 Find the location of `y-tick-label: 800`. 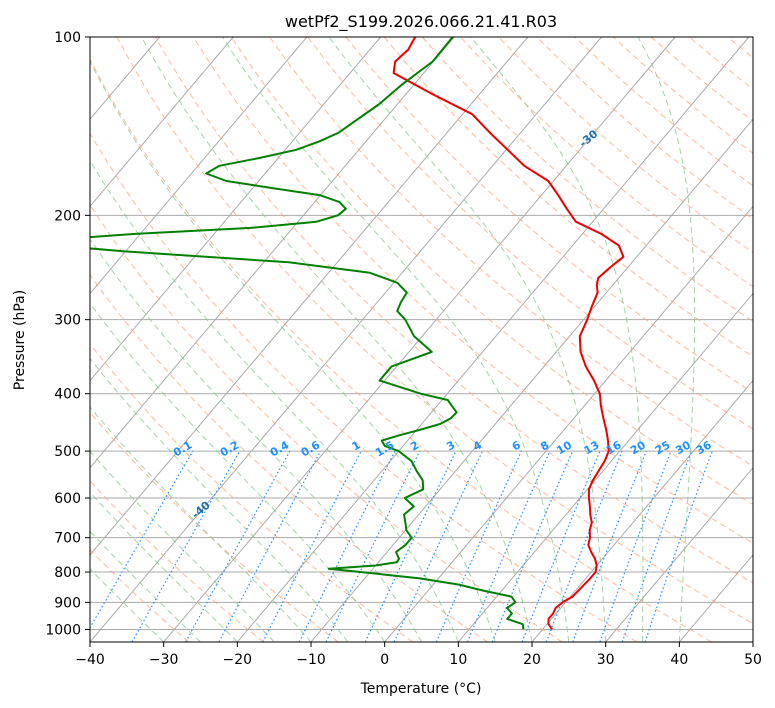

y-tick-label: 800 is located at coordinates (67, 573).